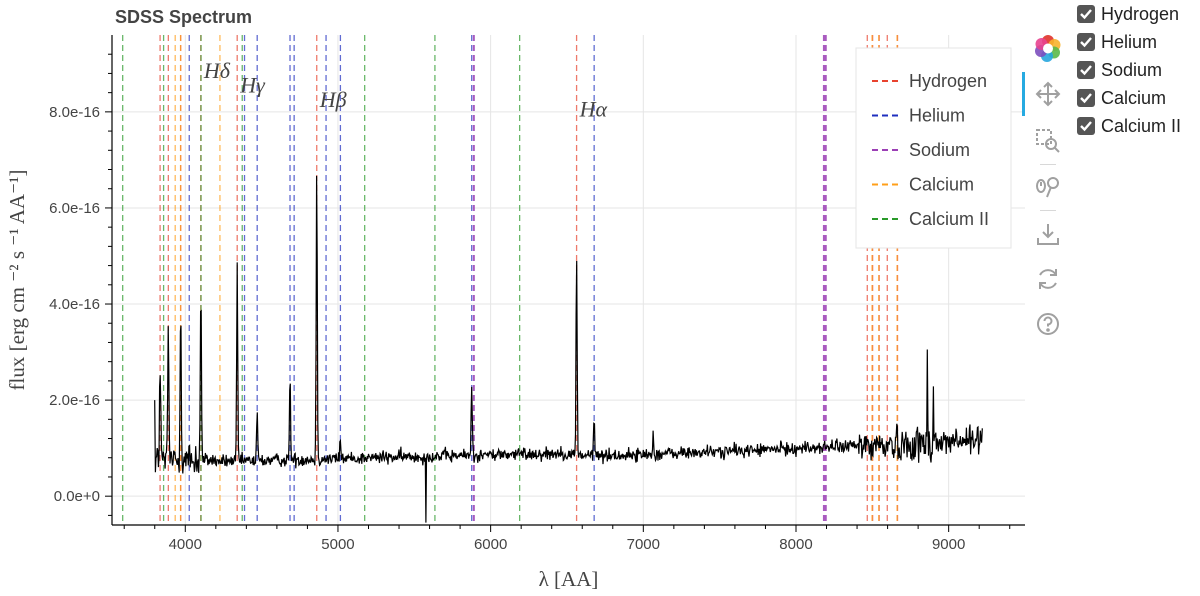 Image resolution: width=1200 pixels, height=596 pixels. I want to click on reset-icon, so click(1048, 279).